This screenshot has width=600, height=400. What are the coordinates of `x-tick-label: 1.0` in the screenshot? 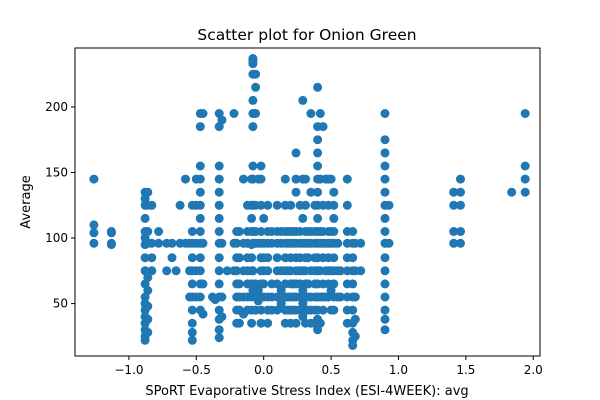 It's located at (398, 370).